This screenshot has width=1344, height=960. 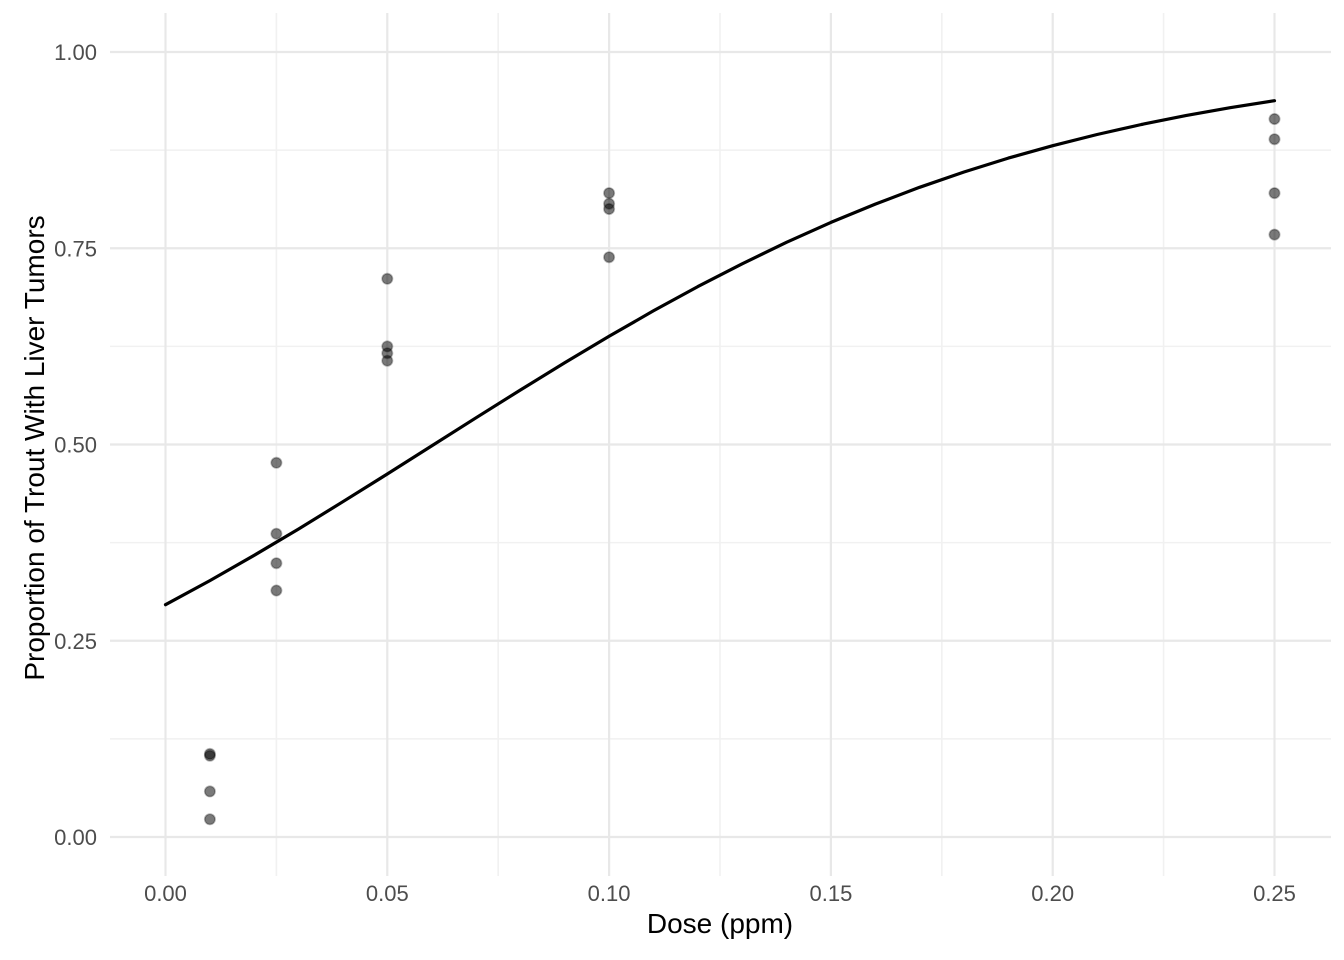 I want to click on y-tick-label: 0.50, so click(x=75, y=445).